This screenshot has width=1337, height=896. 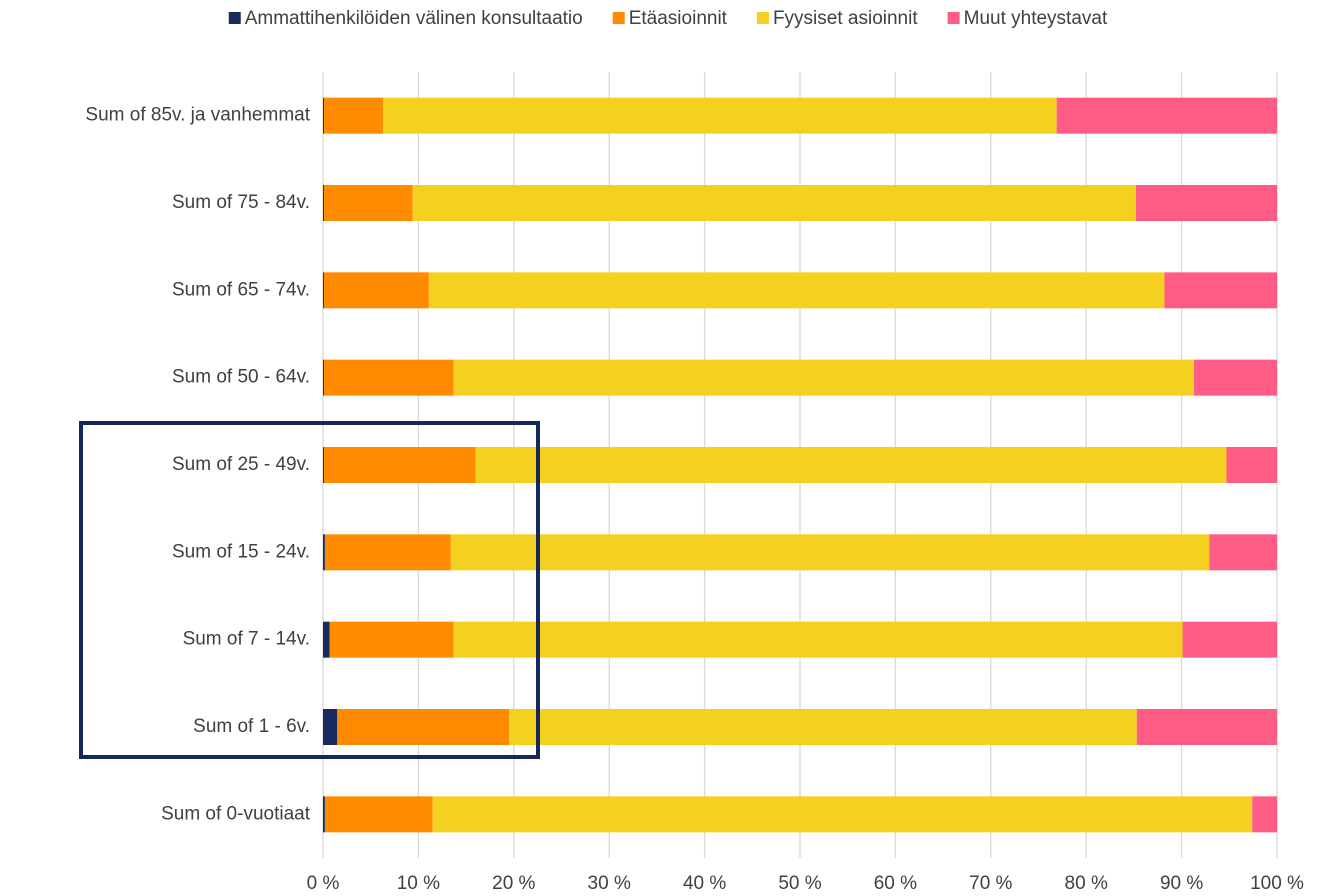 I want to click on x-tick-label: 100 %, so click(x=1277, y=883).